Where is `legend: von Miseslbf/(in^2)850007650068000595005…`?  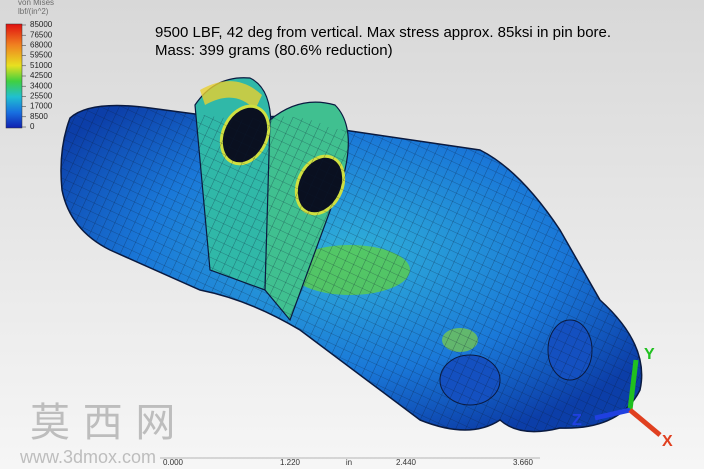
legend: von Miseslbf/(in^2)850007650068000595005… is located at coordinates (29, 65).